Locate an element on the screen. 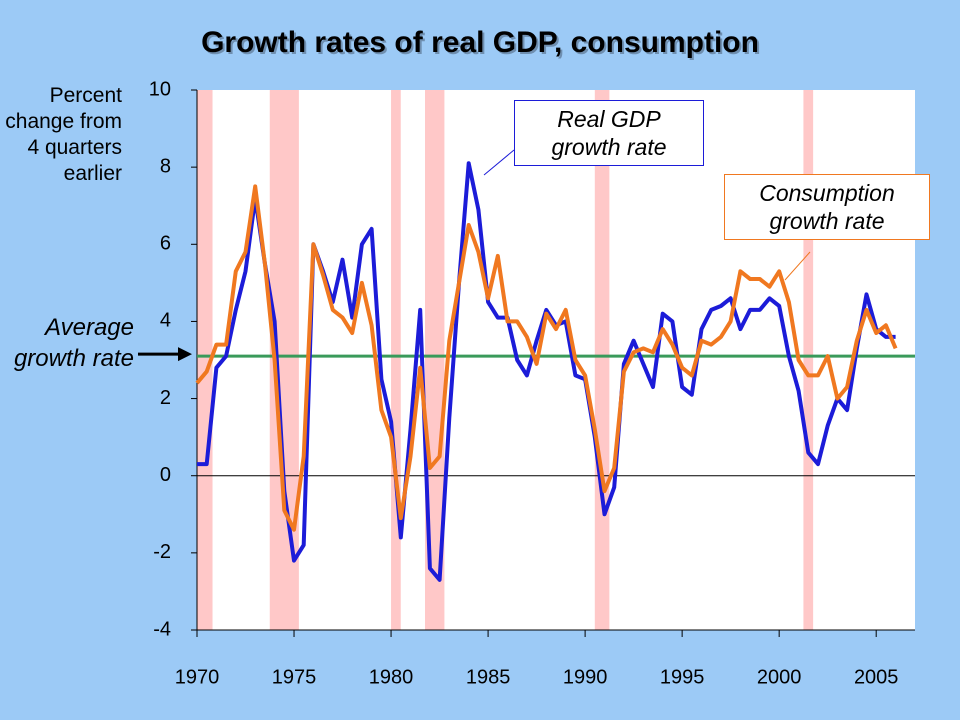 This screenshot has width=960, height=720. y-axis-label: Percent change from 4 quarters earlier is located at coordinates (63, 134).